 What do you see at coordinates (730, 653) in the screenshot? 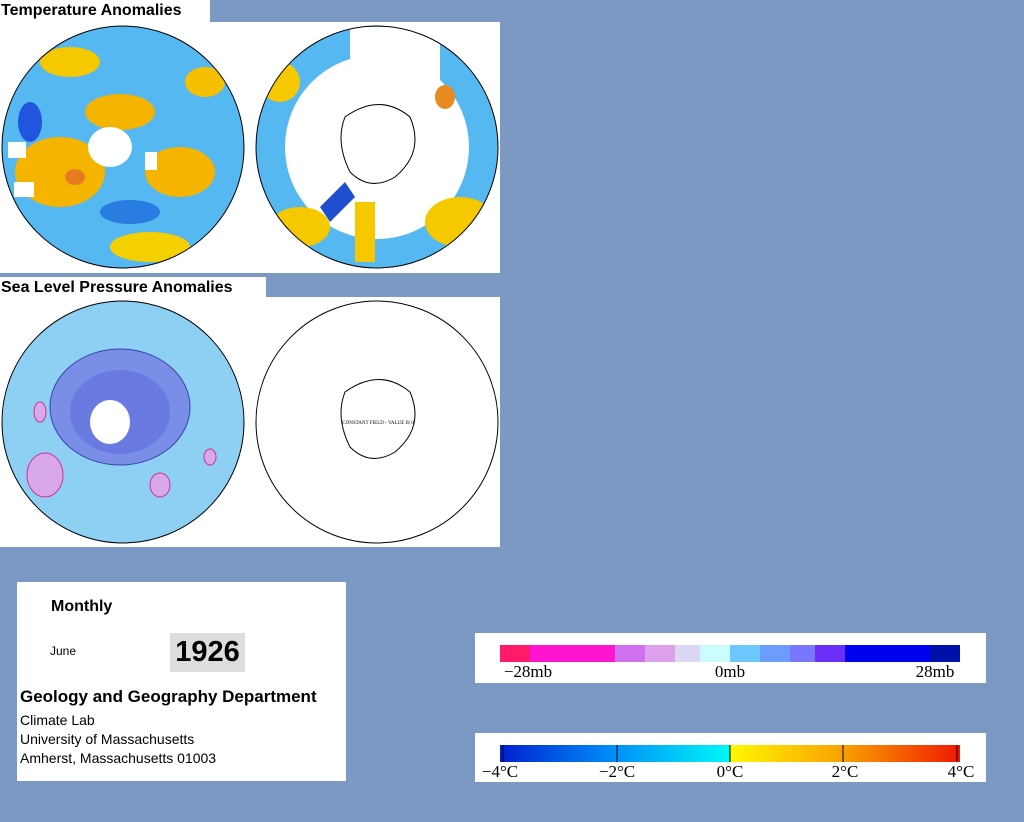
I see `legend-swatches` at bounding box center [730, 653].